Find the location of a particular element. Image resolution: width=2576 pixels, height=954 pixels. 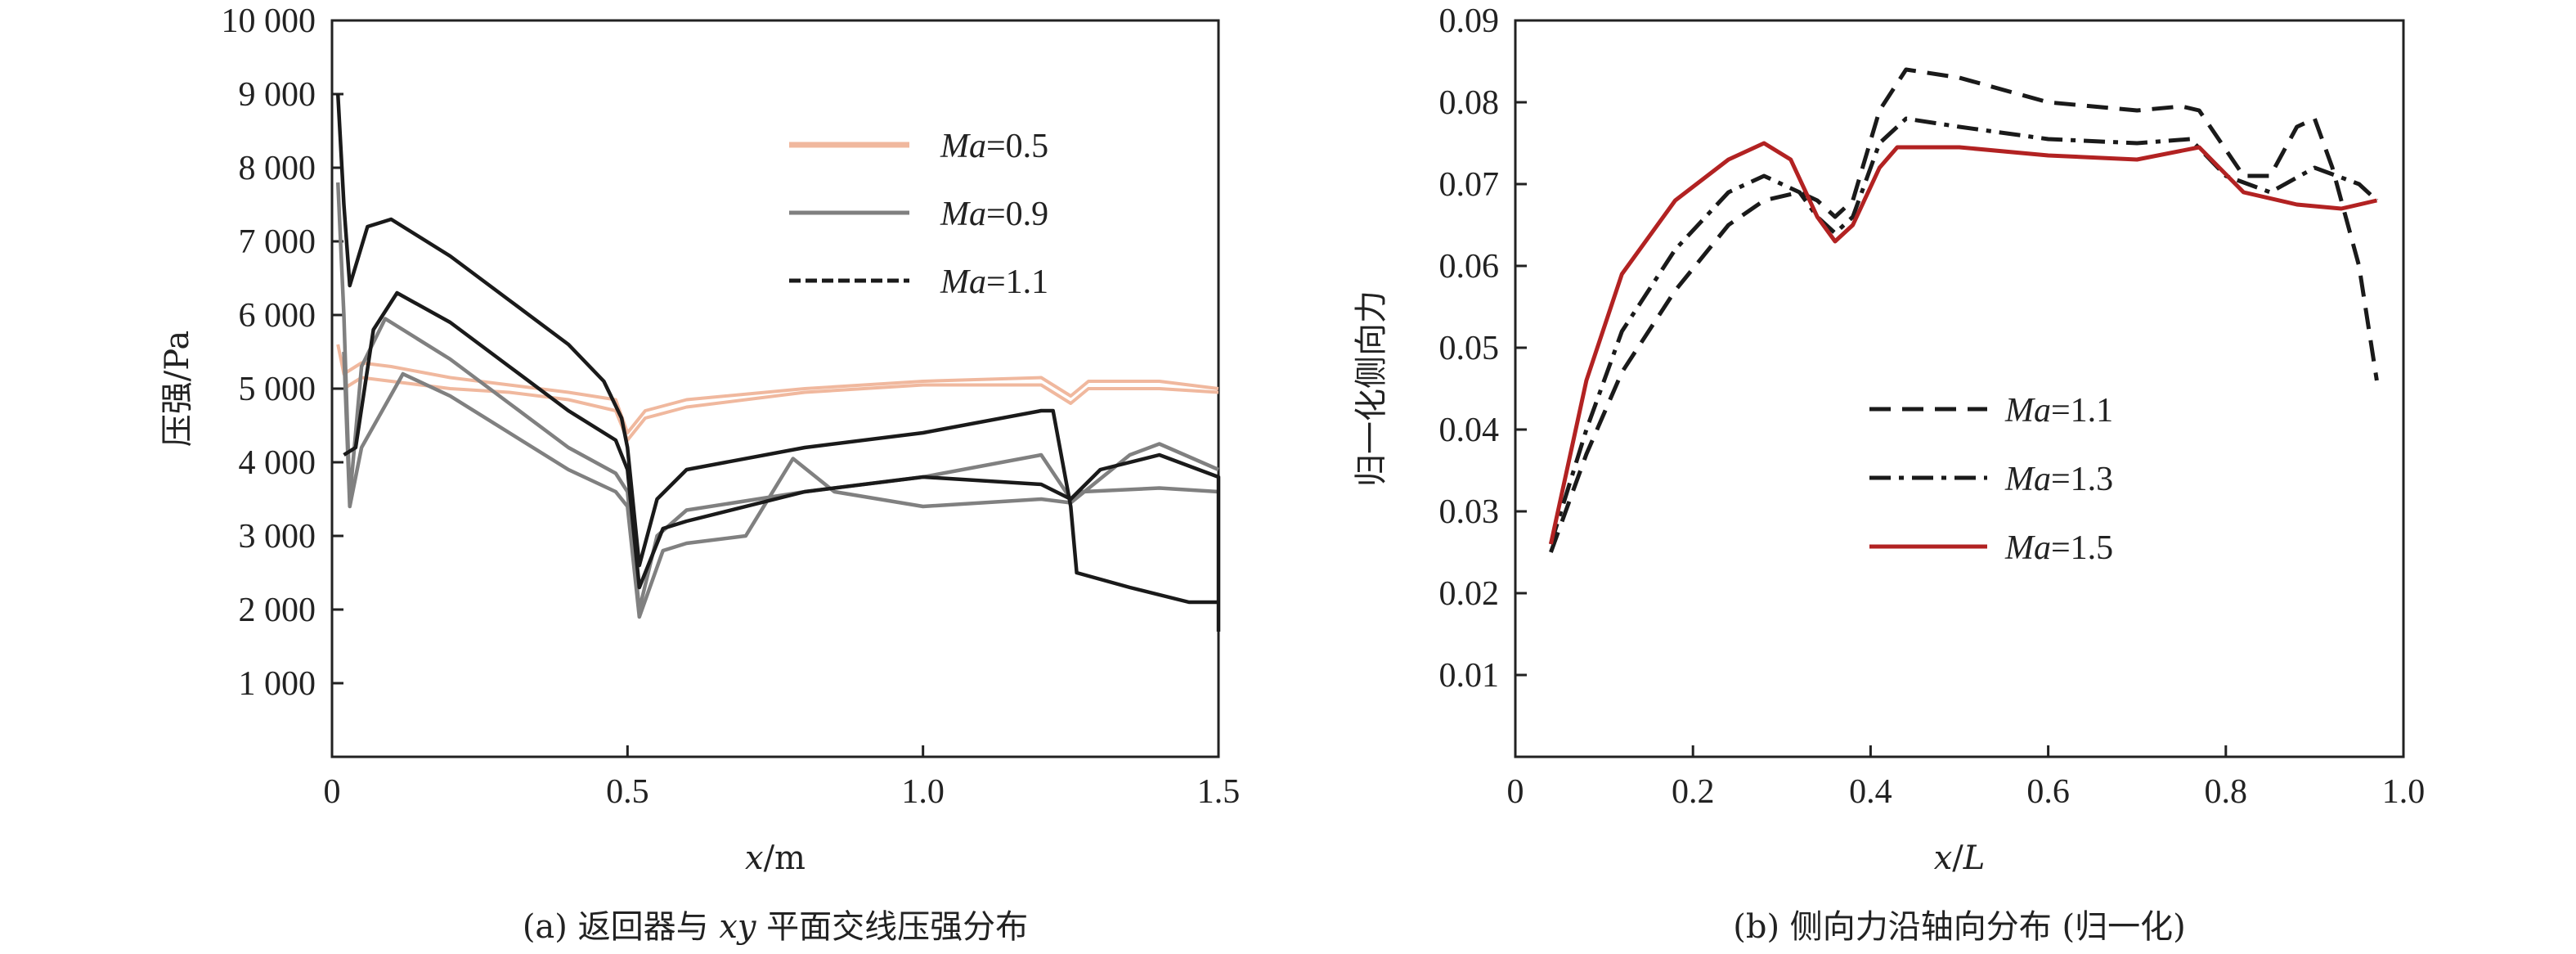

legend-label: Ma=0.5 is located at coordinates (994, 147).